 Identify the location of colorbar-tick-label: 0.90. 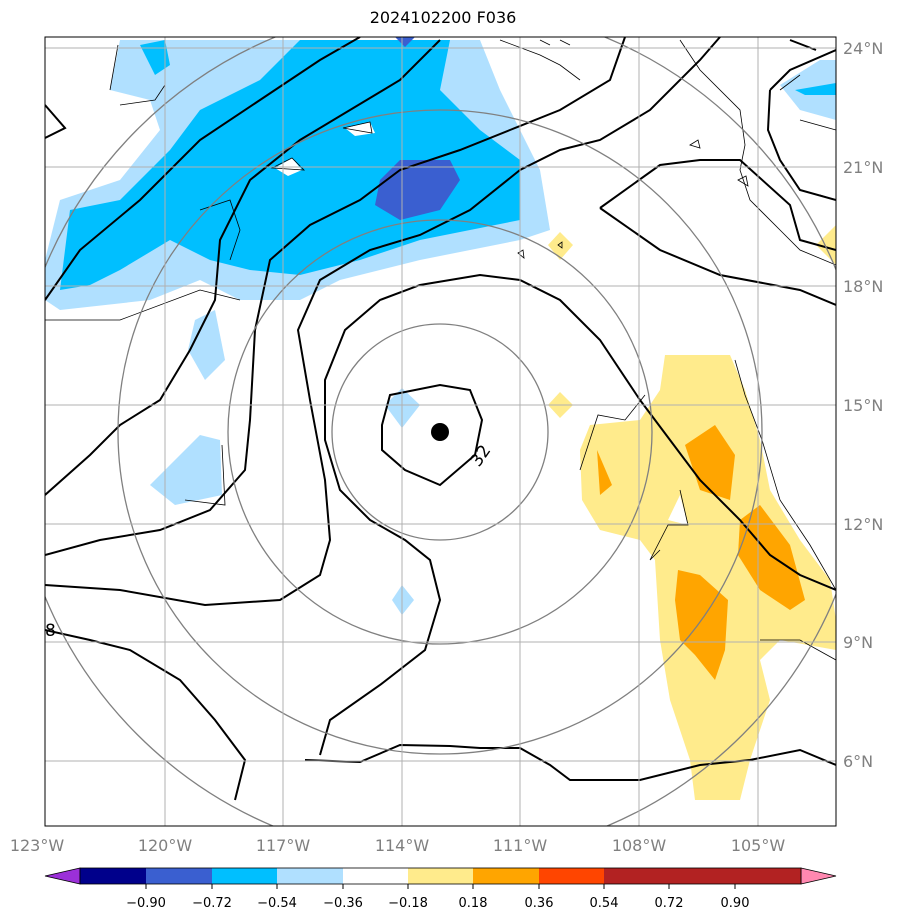
(735, 903).